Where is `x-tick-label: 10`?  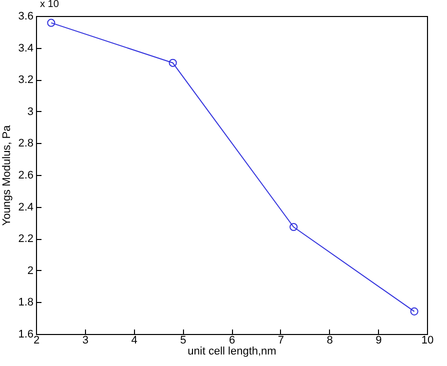 x-tick-label: 10 is located at coordinates (427, 340).